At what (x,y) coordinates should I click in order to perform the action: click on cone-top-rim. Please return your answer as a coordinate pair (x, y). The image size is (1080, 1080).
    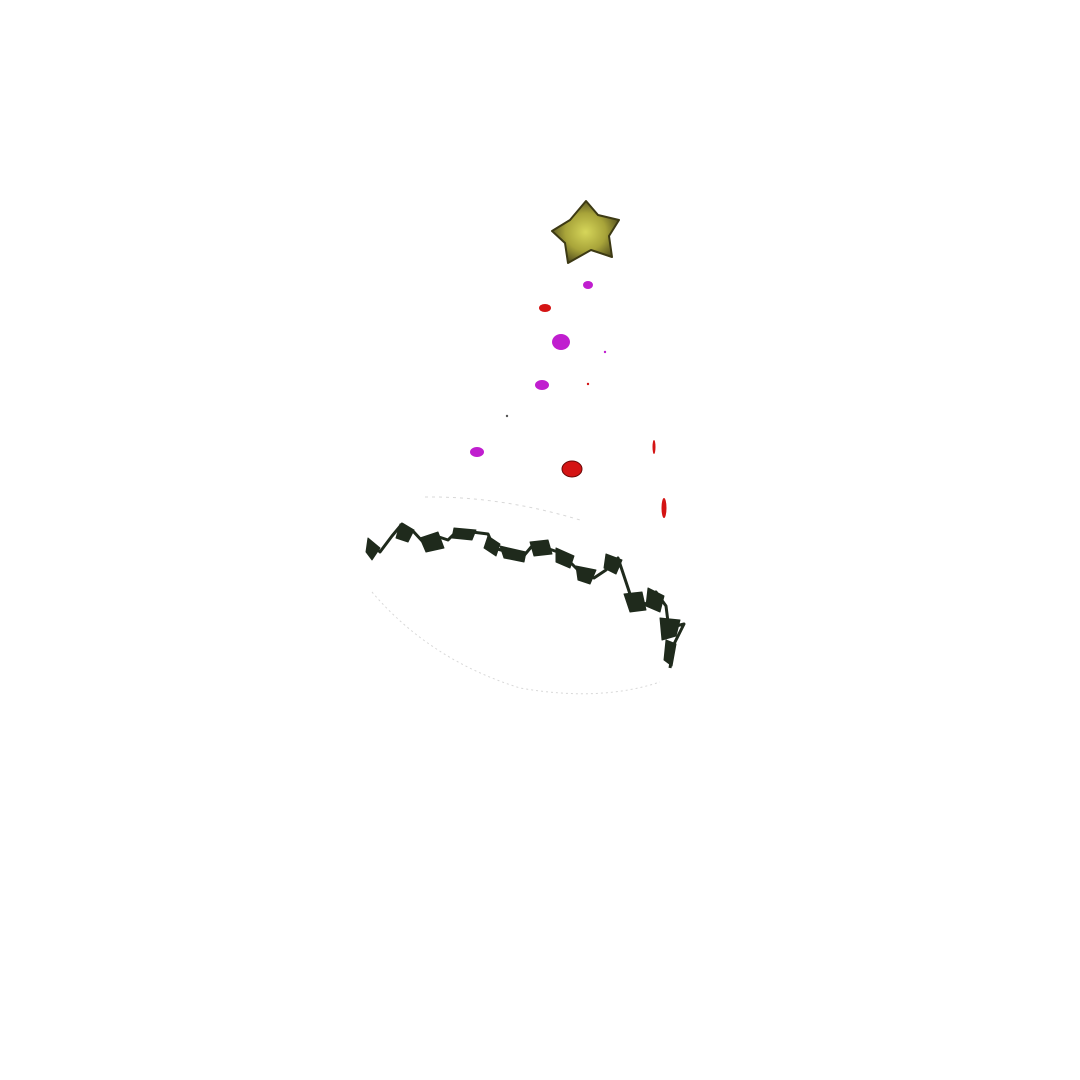
    Looking at the image, I should click on (502, 508).